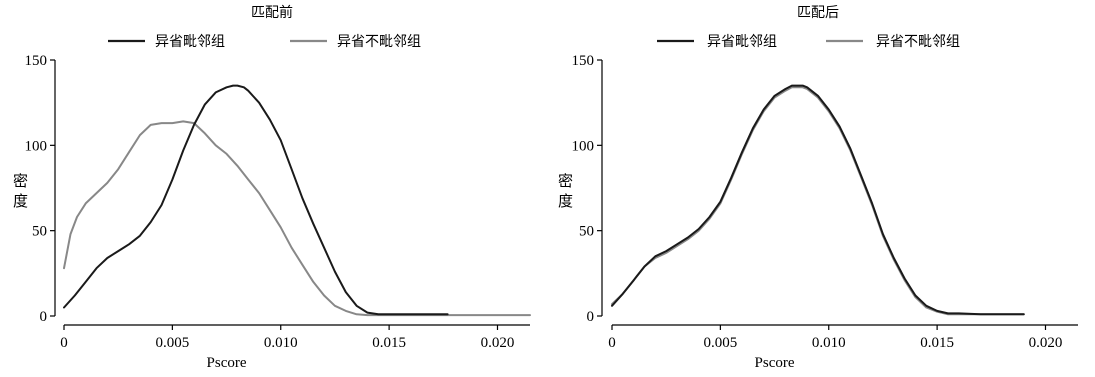 Image resolution: width=1095 pixels, height=377 pixels. I want to click on chart-title: 匹配后, so click(818, 13).